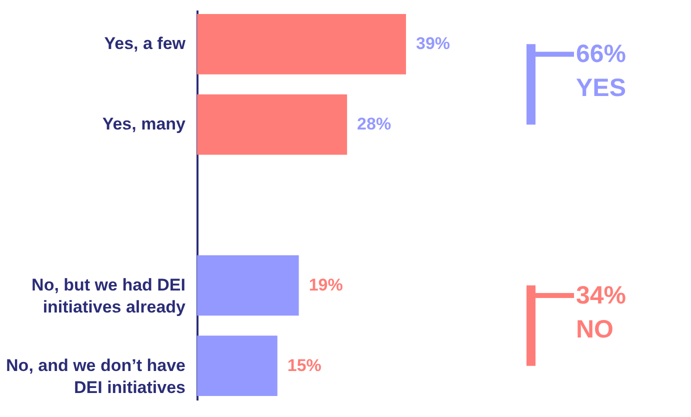 This screenshot has height=417, width=691. I want to click on data-label: 19%, so click(325, 284).